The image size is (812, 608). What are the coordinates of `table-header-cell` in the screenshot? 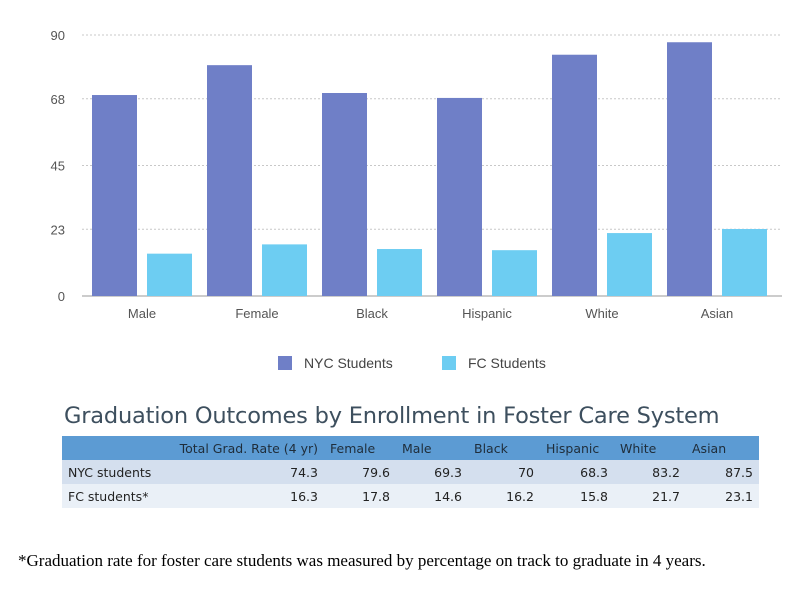 It's located at (110, 448).